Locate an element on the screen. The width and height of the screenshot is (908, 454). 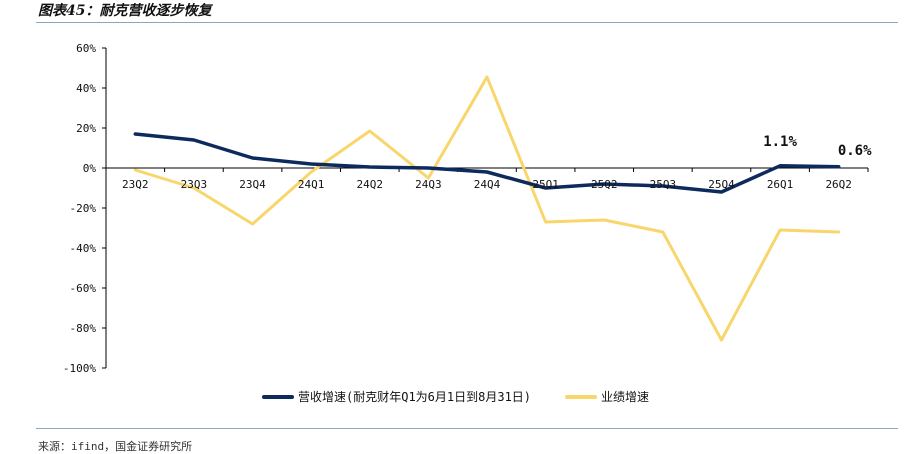
y-tick-label: 60% is located at coordinates (86, 48).